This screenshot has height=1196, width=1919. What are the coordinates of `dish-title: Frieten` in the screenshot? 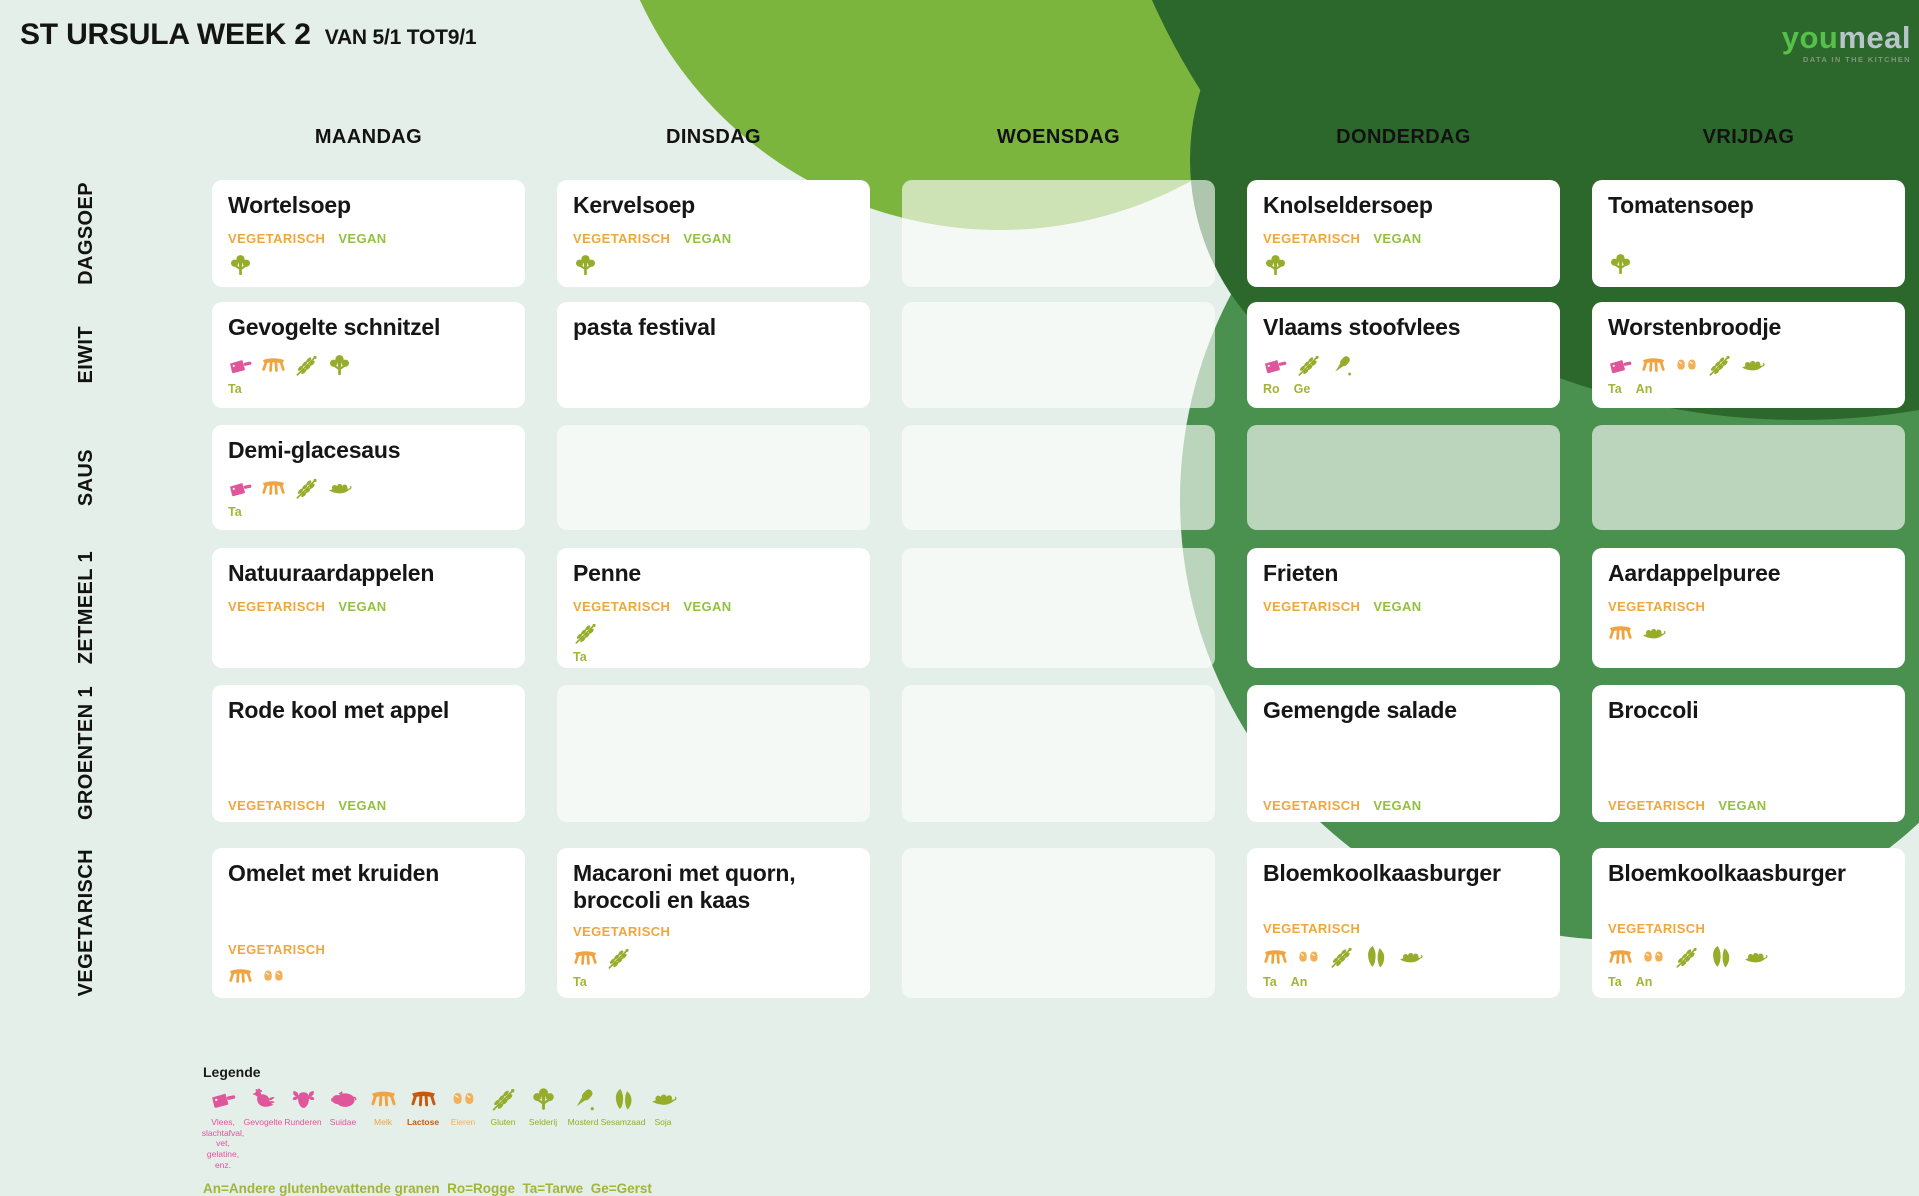 It's located at (1301, 573).